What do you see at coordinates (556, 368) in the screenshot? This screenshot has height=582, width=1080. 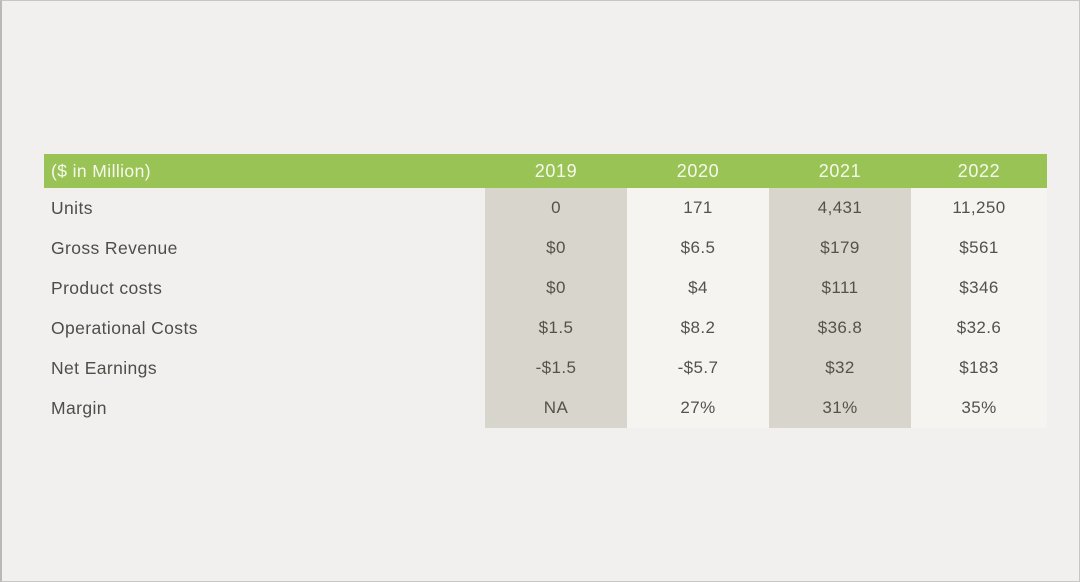 I see `cell-value: -$1.5` at bounding box center [556, 368].